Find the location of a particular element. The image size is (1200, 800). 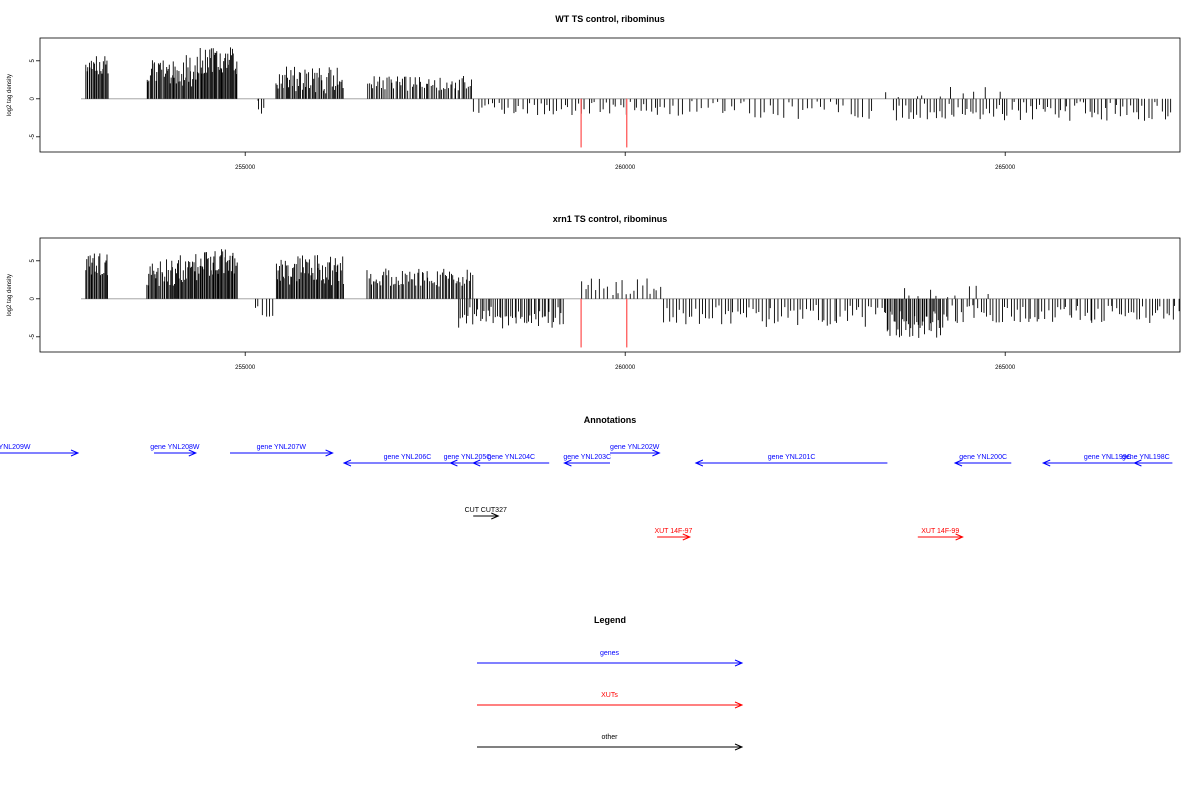

feature-label: gene YNL208W is located at coordinates (175, 447).